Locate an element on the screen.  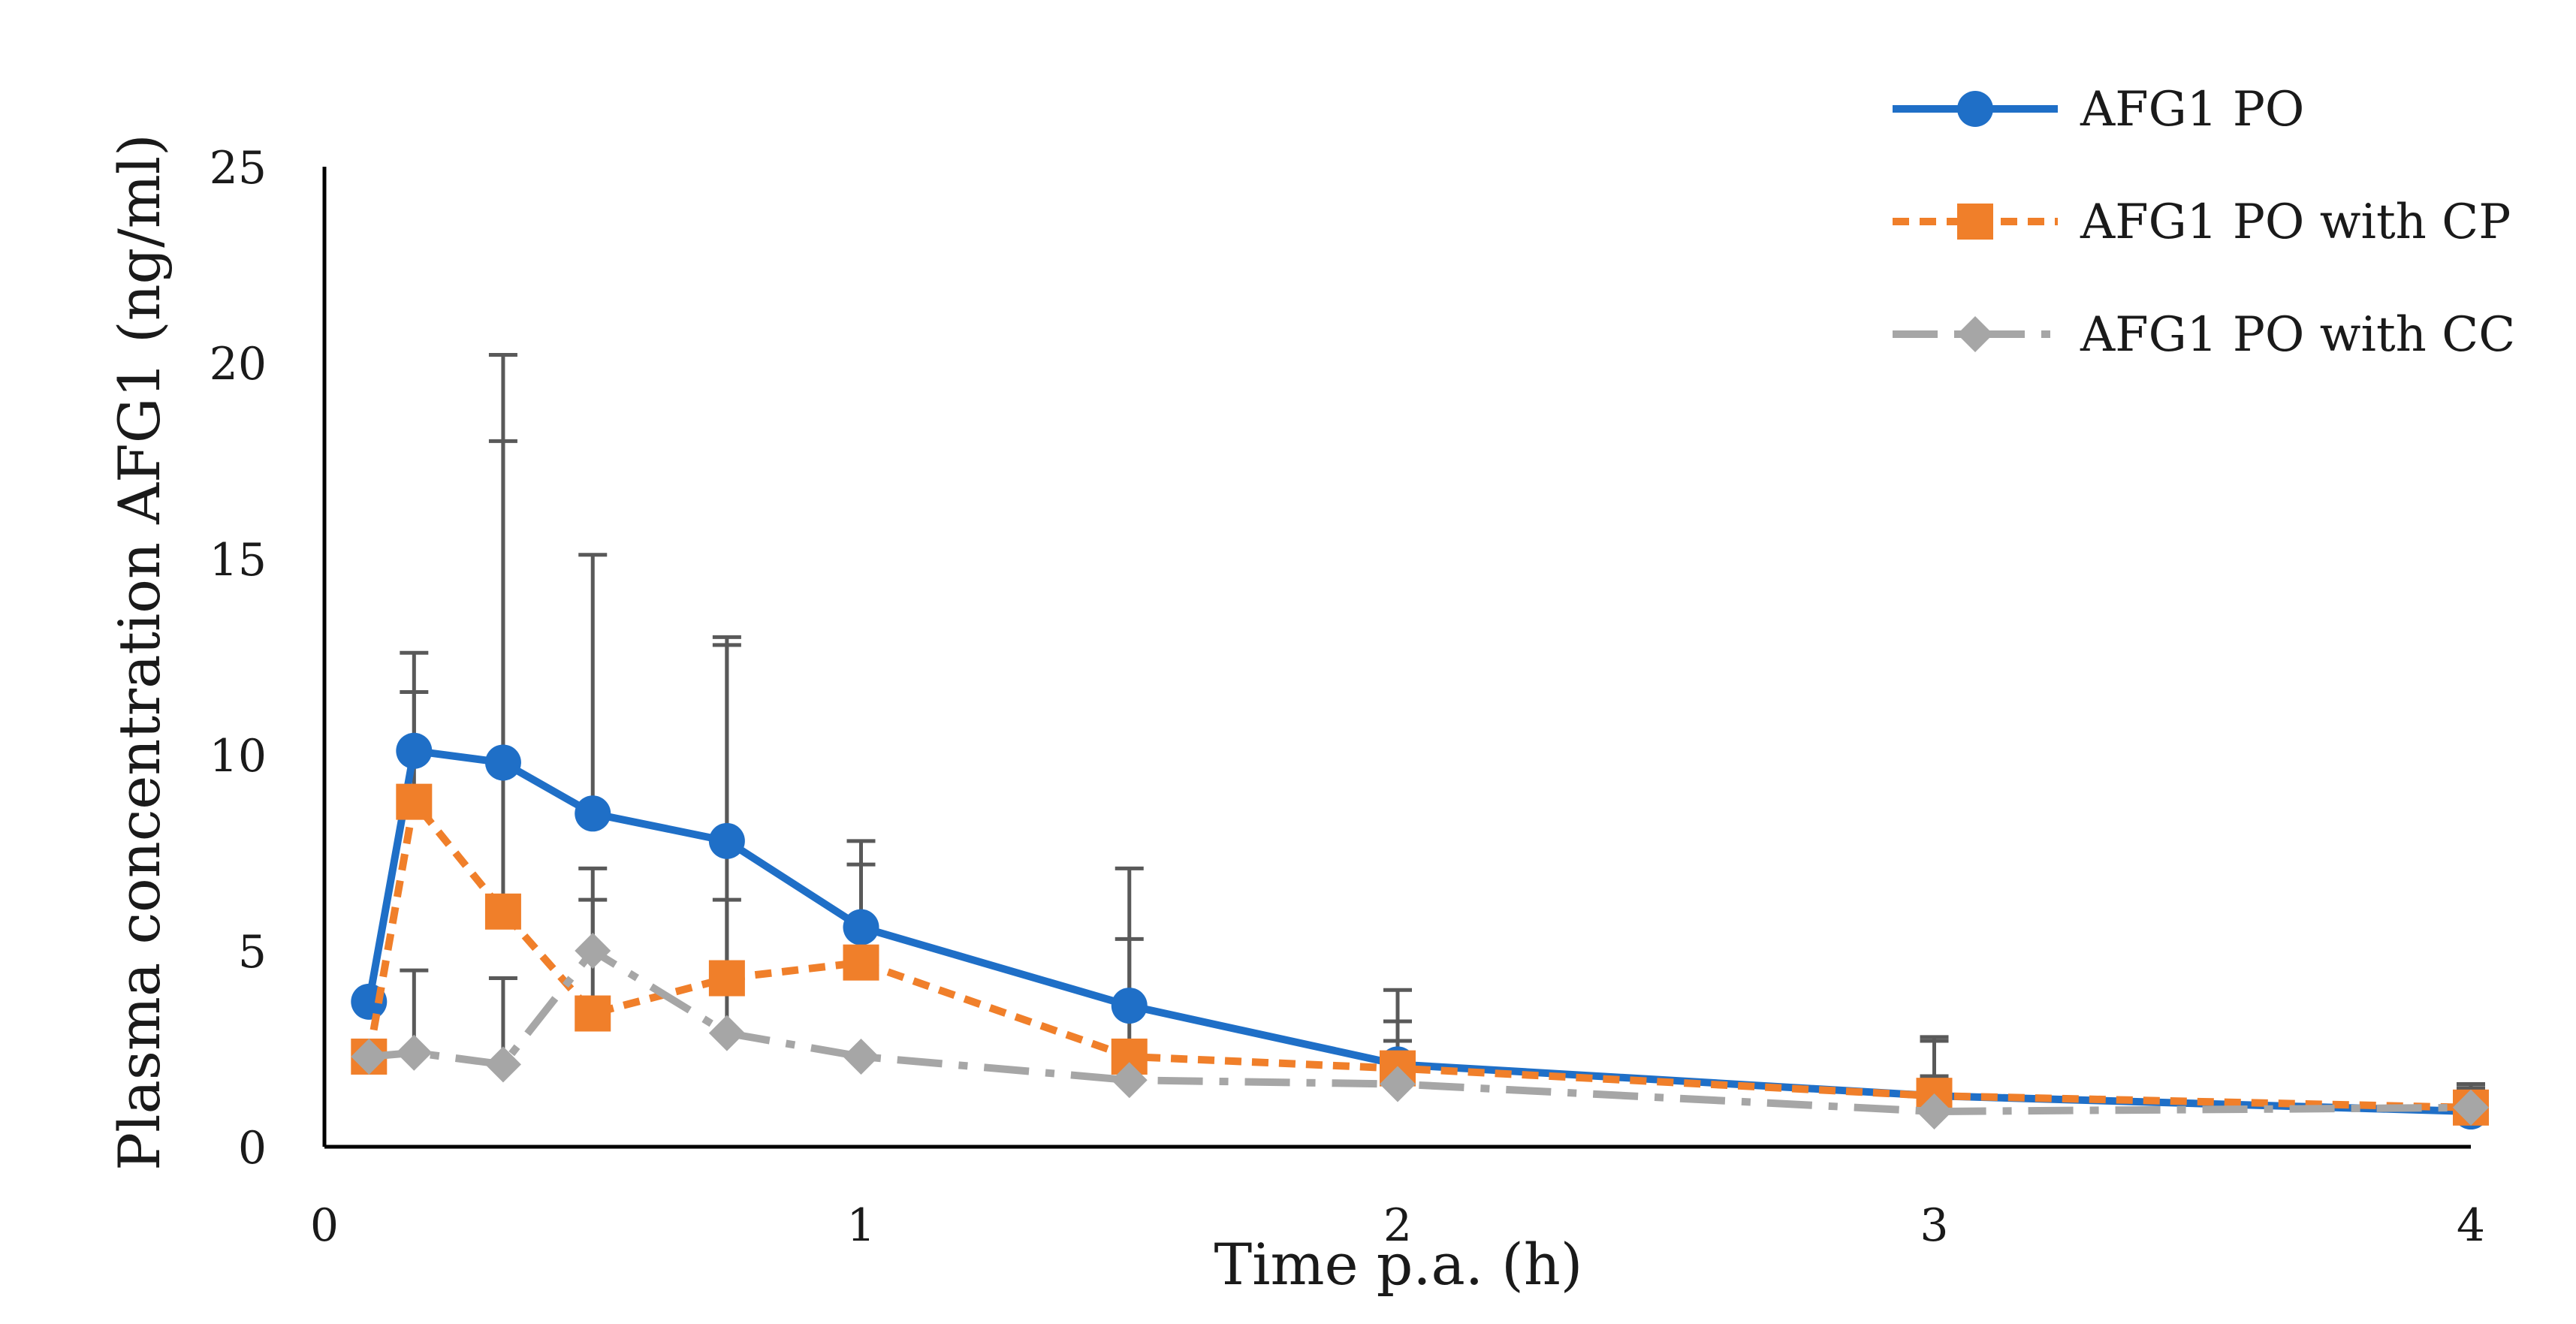
x-tick-label: 1 is located at coordinates (861, 1225).